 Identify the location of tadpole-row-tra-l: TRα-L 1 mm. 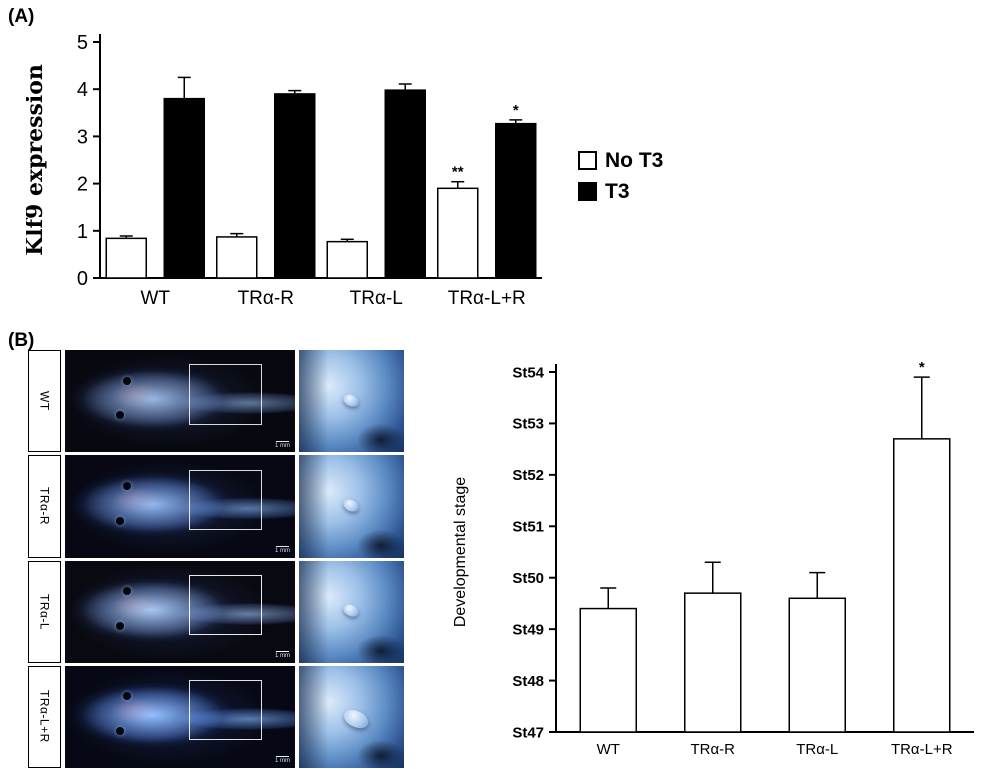
(216, 611).